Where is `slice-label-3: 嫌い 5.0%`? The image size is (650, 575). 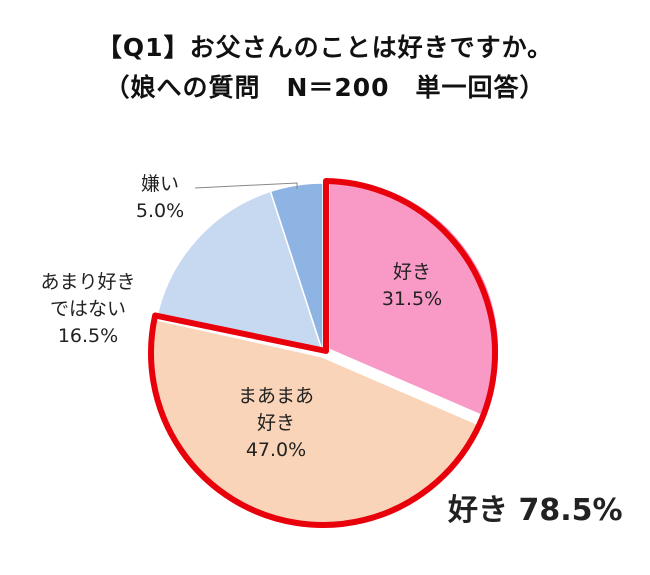
slice-label-3: 嫌い 5.0% is located at coordinates (160, 197).